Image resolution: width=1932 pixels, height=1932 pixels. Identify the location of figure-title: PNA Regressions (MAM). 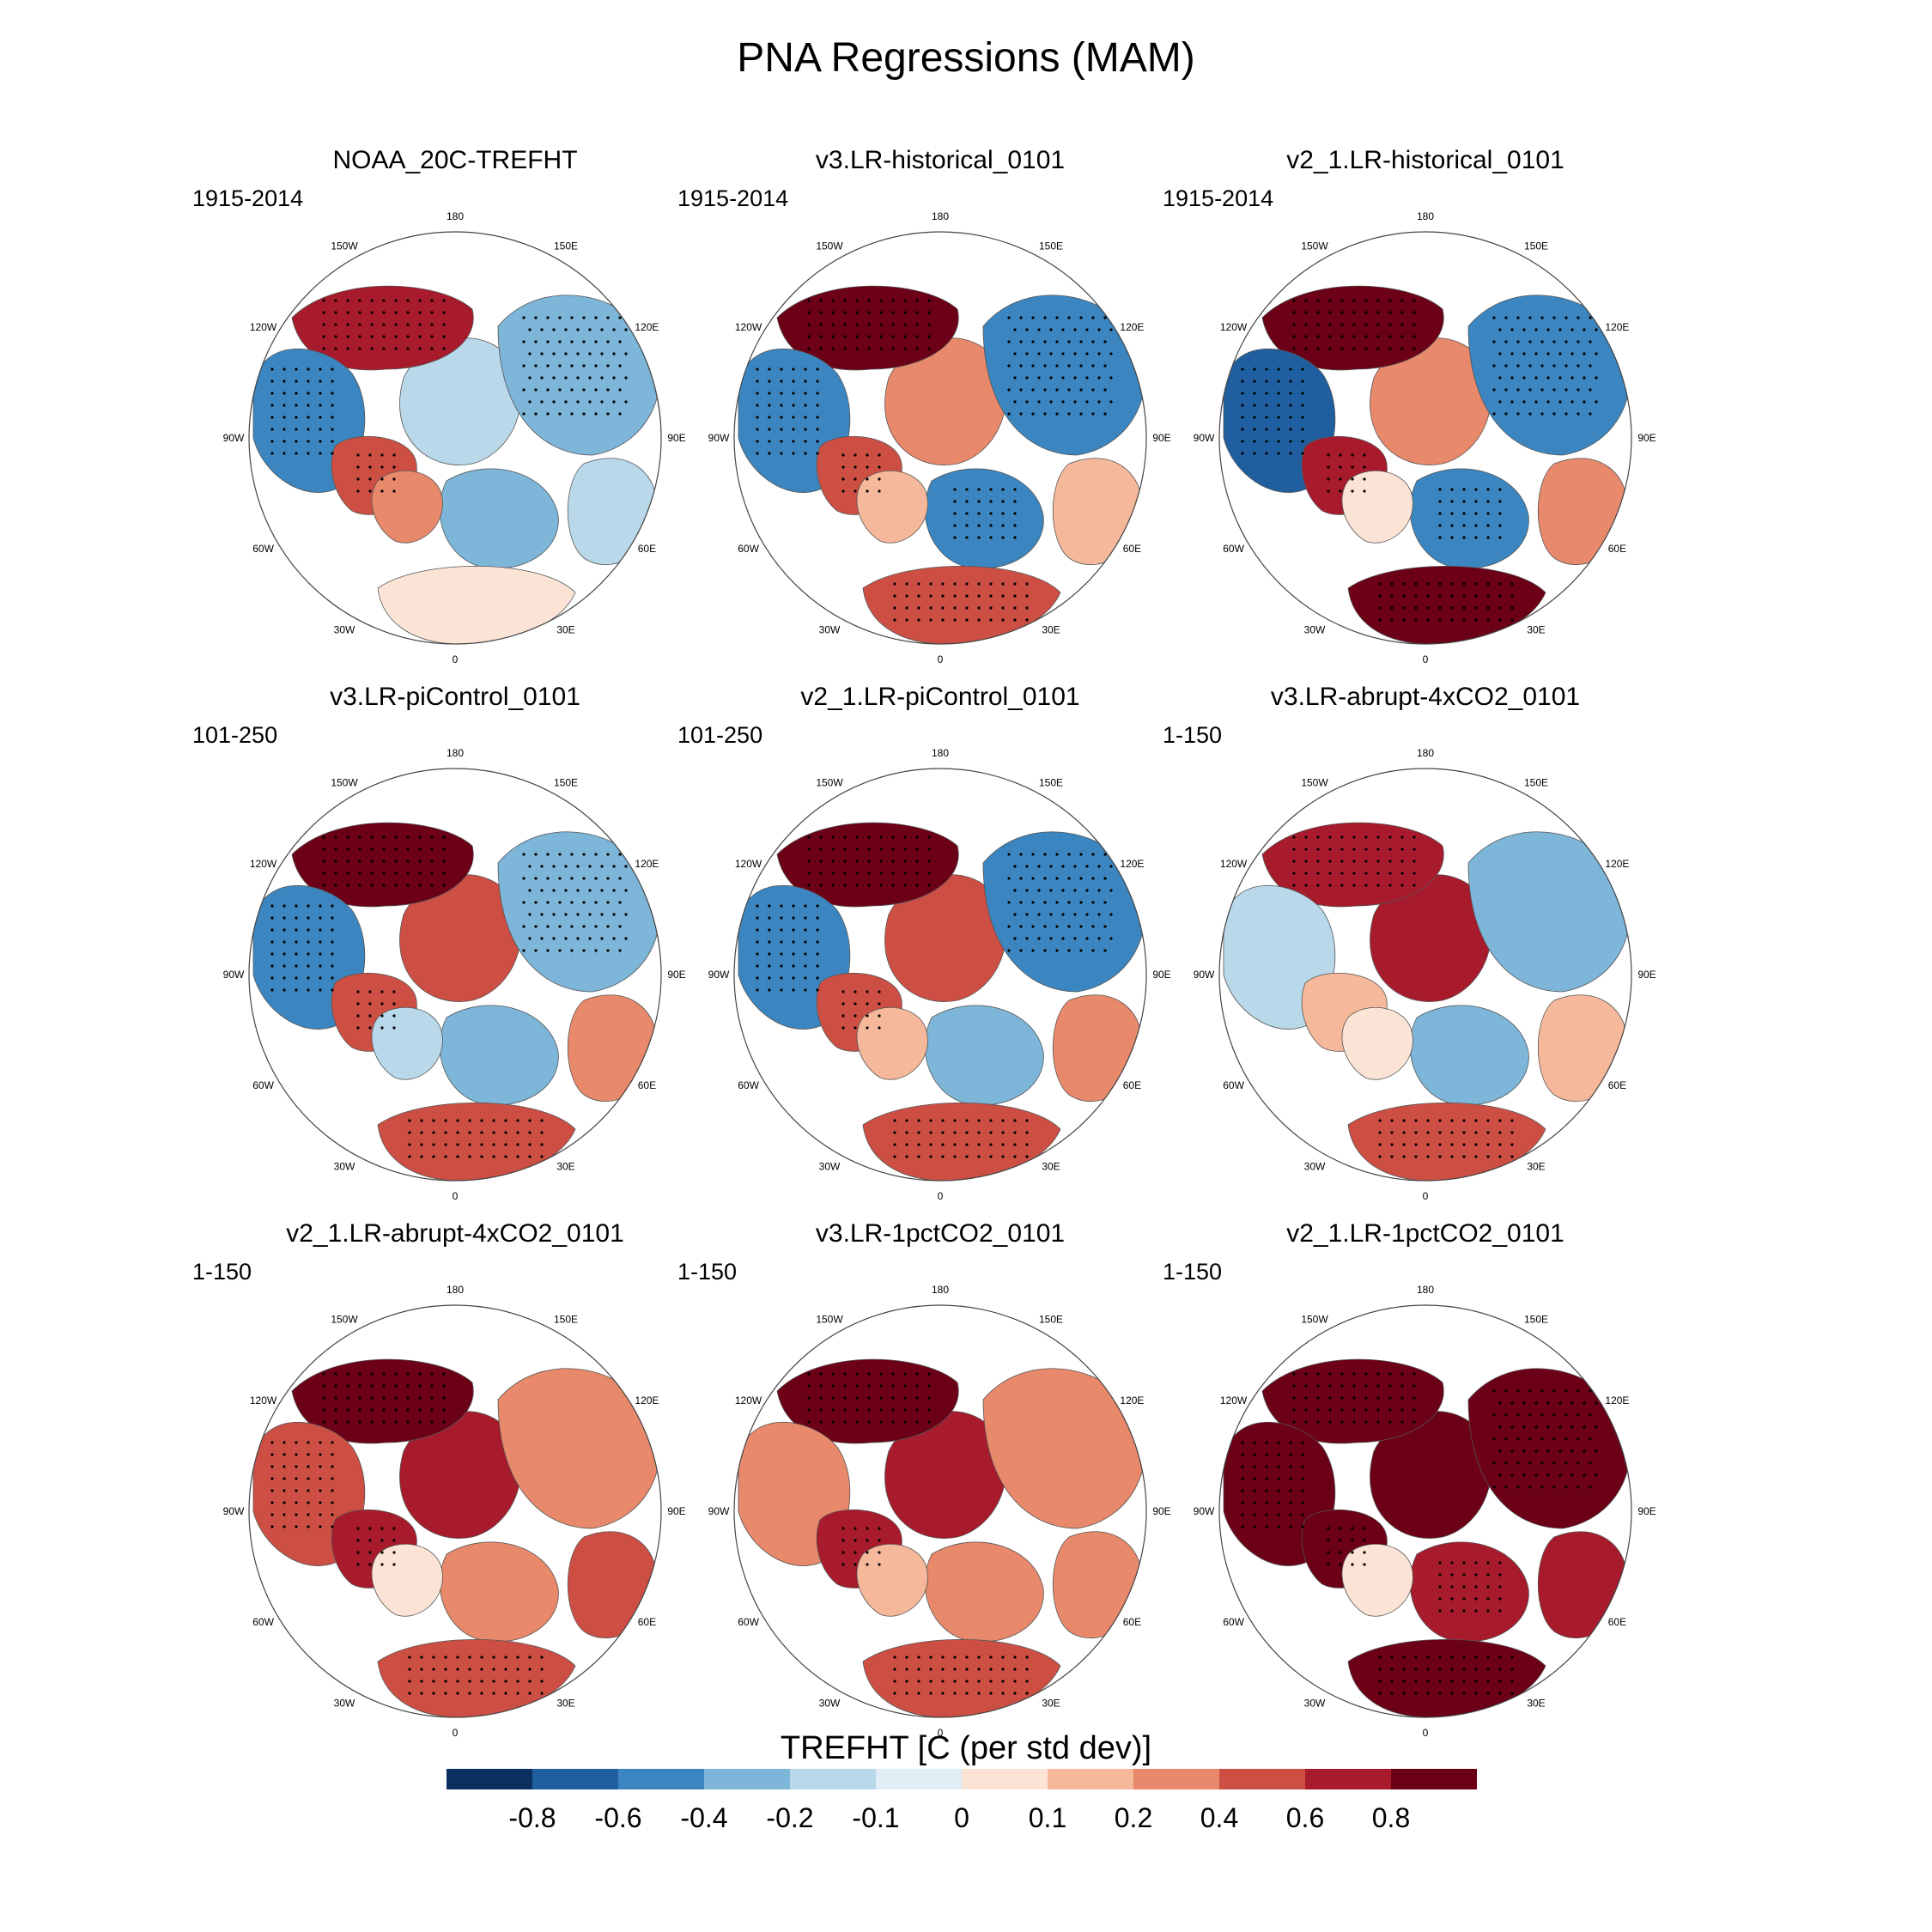
(966, 58).